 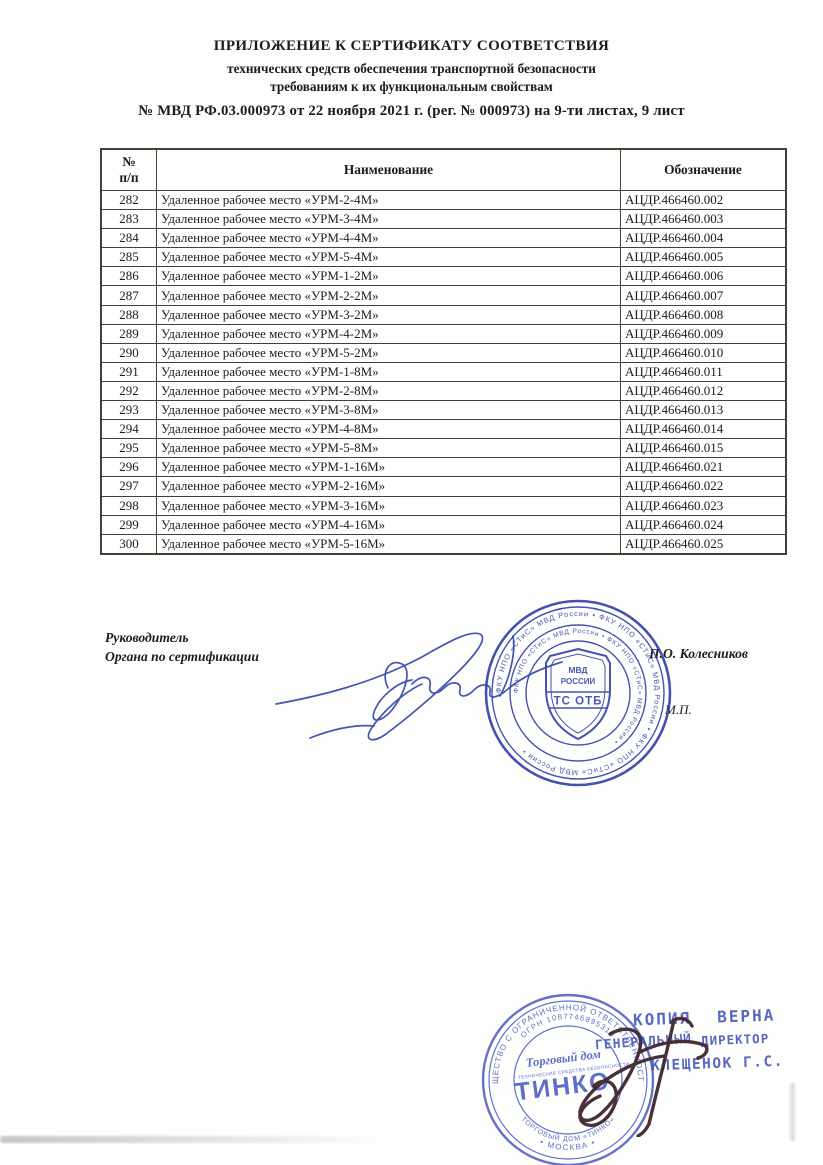 What do you see at coordinates (128, 524) in the screenshot?
I see `cell-num: 299` at bounding box center [128, 524].